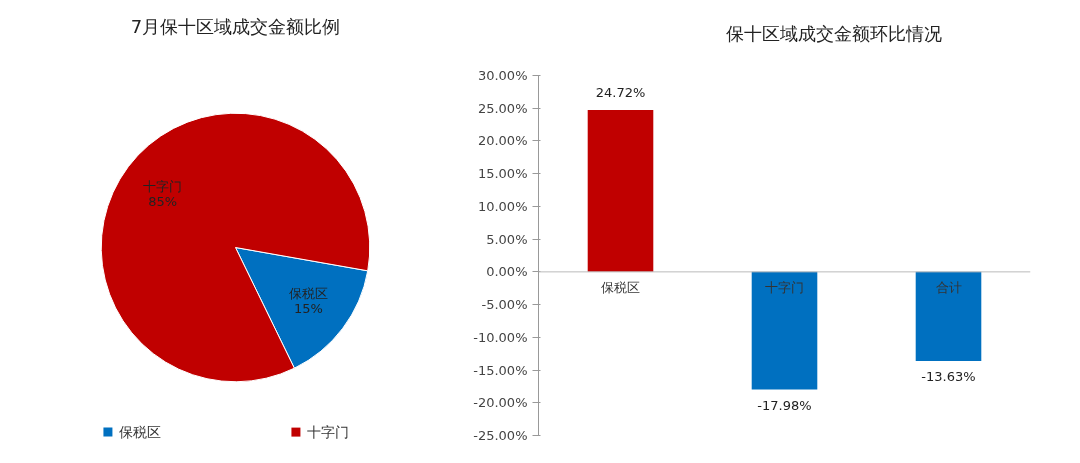 The image size is (1080, 463). I want to click on y-tick-label: 25.00%, so click(502, 108).